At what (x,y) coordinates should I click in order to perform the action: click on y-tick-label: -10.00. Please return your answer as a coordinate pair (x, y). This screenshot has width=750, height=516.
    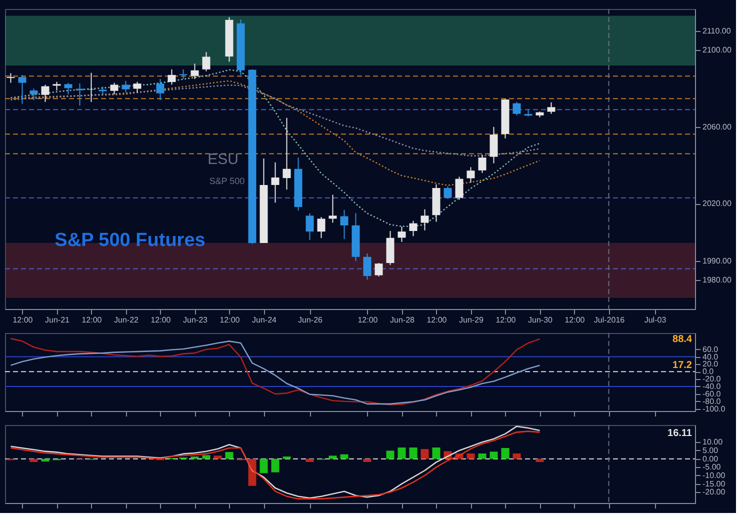
    Looking at the image, I should click on (714, 475).